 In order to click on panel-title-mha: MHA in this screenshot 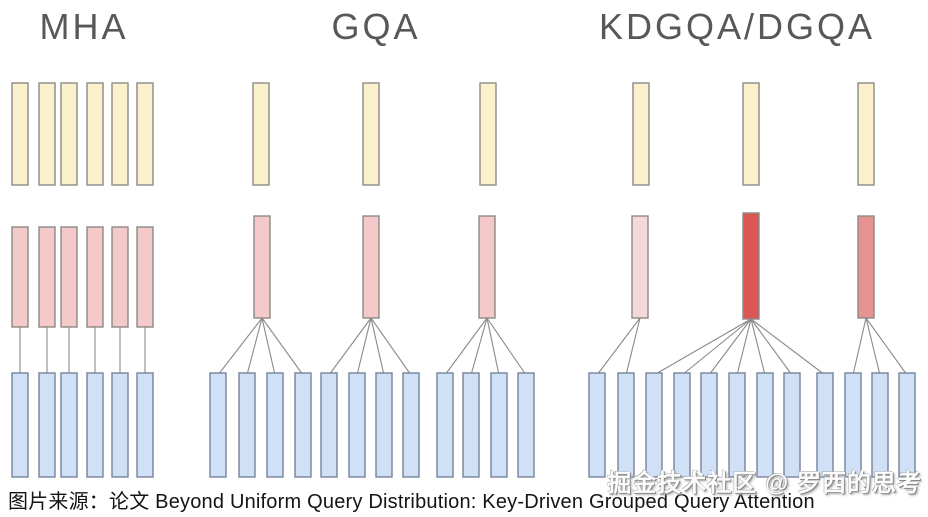, I will do `click(84, 26)`.